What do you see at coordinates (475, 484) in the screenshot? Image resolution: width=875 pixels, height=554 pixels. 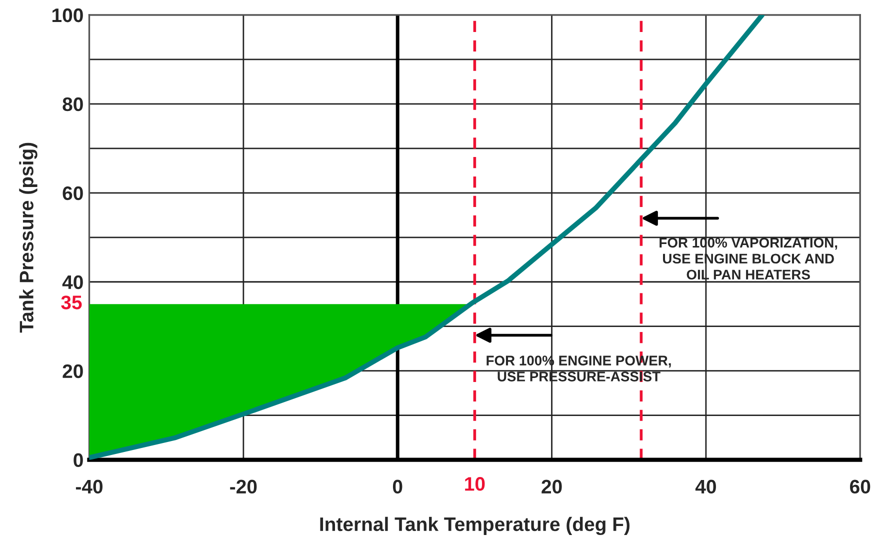 I see `annotation: 10` at bounding box center [475, 484].